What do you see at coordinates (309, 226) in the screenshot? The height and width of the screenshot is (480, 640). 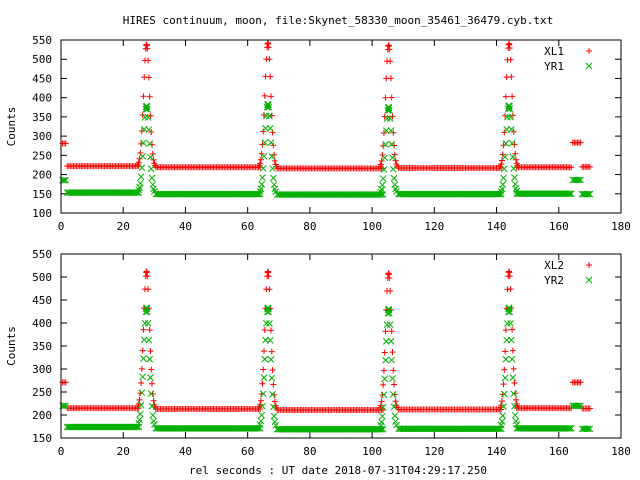 I see `x-tick-label: 80` at bounding box center [309, 226].